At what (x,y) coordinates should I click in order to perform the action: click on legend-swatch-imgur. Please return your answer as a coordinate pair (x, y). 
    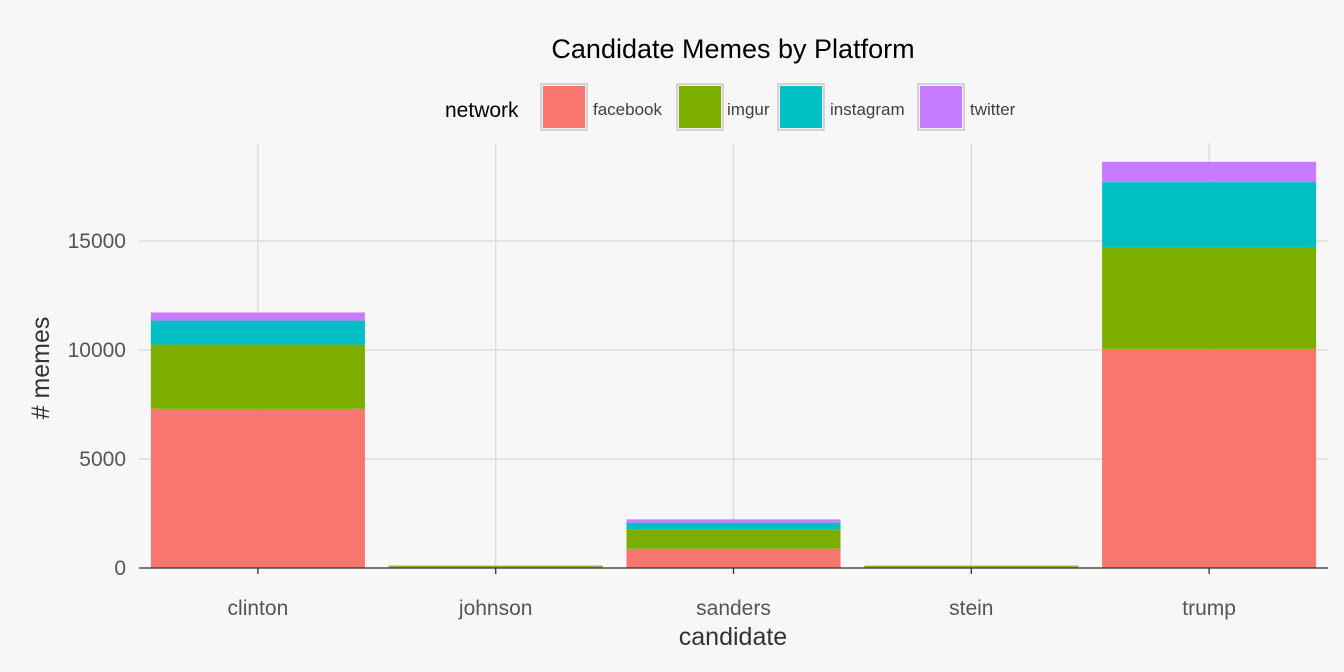
    Looking at the image, I should click on (700, 107).